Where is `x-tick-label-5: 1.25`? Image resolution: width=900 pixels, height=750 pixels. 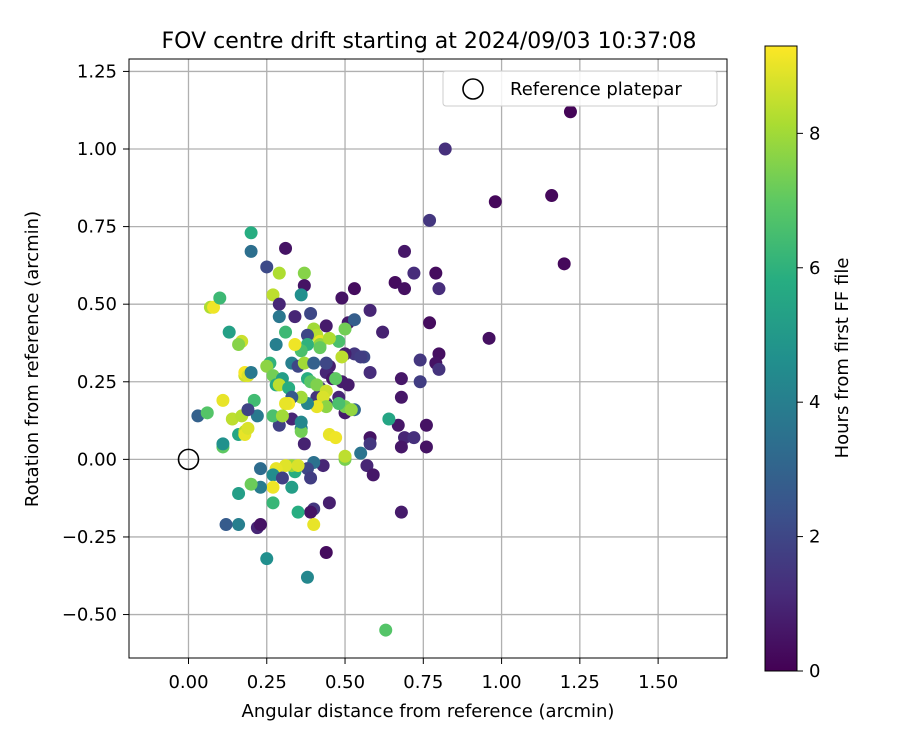
x-tick-label-5: 1.25 is located at coordinates (580, 682).